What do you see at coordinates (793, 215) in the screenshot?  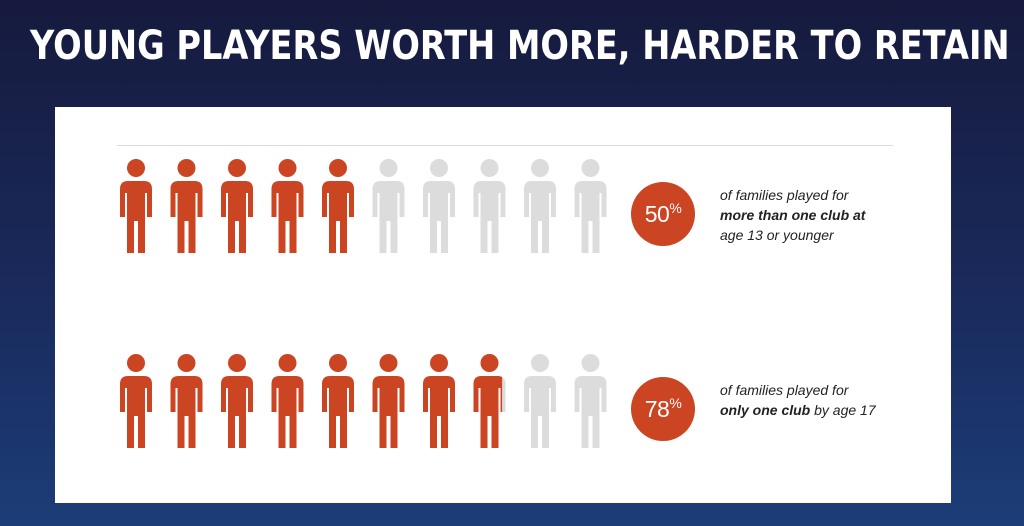 I see `emphasis-text: more than one club at` at bounding box center [793, 215].